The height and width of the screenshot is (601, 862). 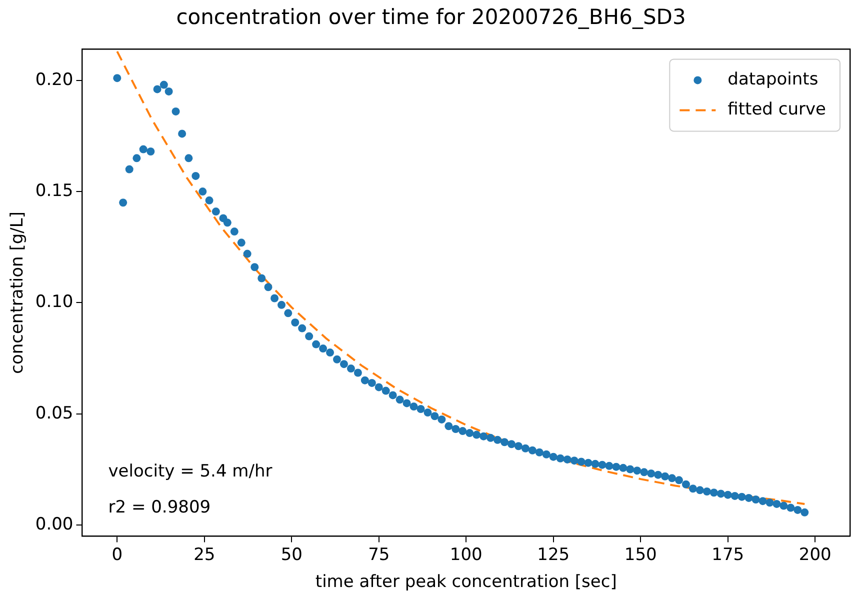 I want to click on y-tick-label: 0.15, so click(x=54, y=190).